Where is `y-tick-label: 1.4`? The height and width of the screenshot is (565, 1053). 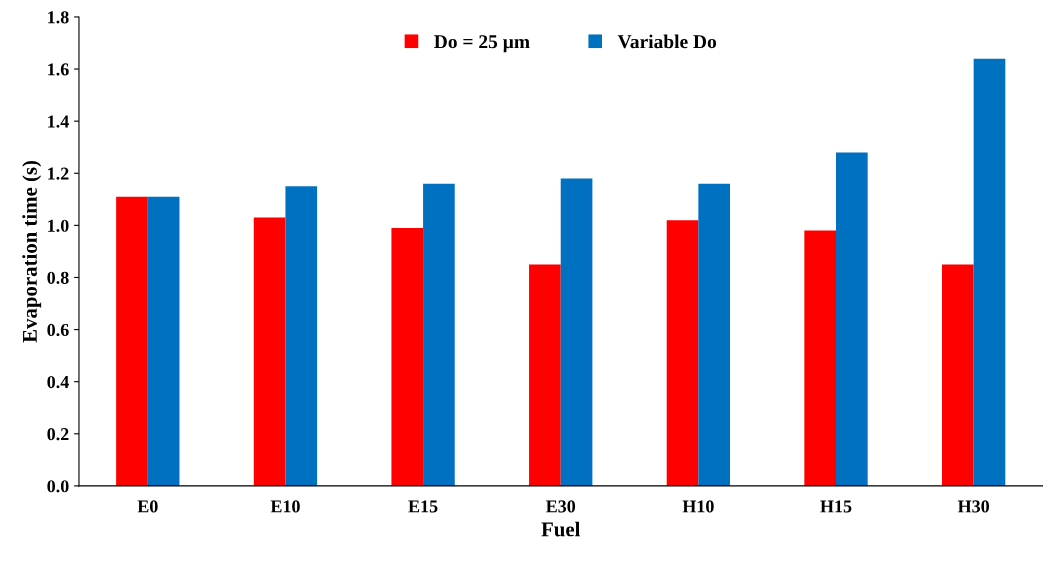 y-tick-label: 1.4 is located at coordinates (58, 121).